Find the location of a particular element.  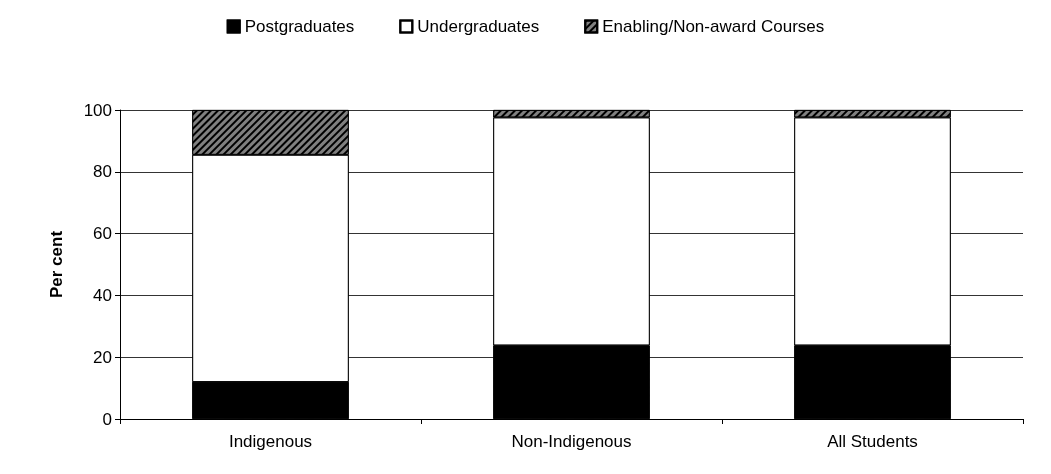

y-tick-label: 80 is located at coordinates (102, 172).